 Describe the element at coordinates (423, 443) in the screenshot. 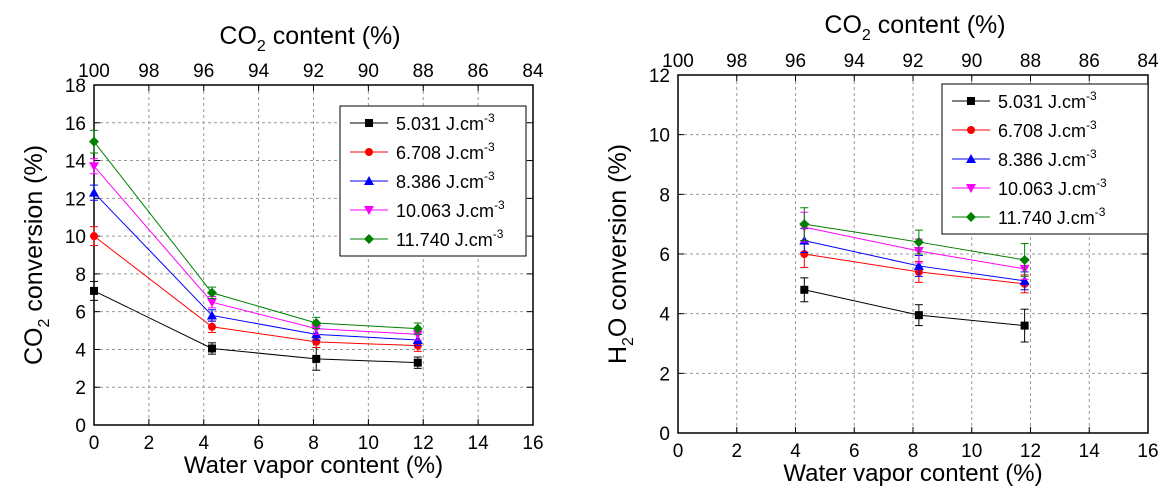

I see `x-tick-label: 12` at that location.